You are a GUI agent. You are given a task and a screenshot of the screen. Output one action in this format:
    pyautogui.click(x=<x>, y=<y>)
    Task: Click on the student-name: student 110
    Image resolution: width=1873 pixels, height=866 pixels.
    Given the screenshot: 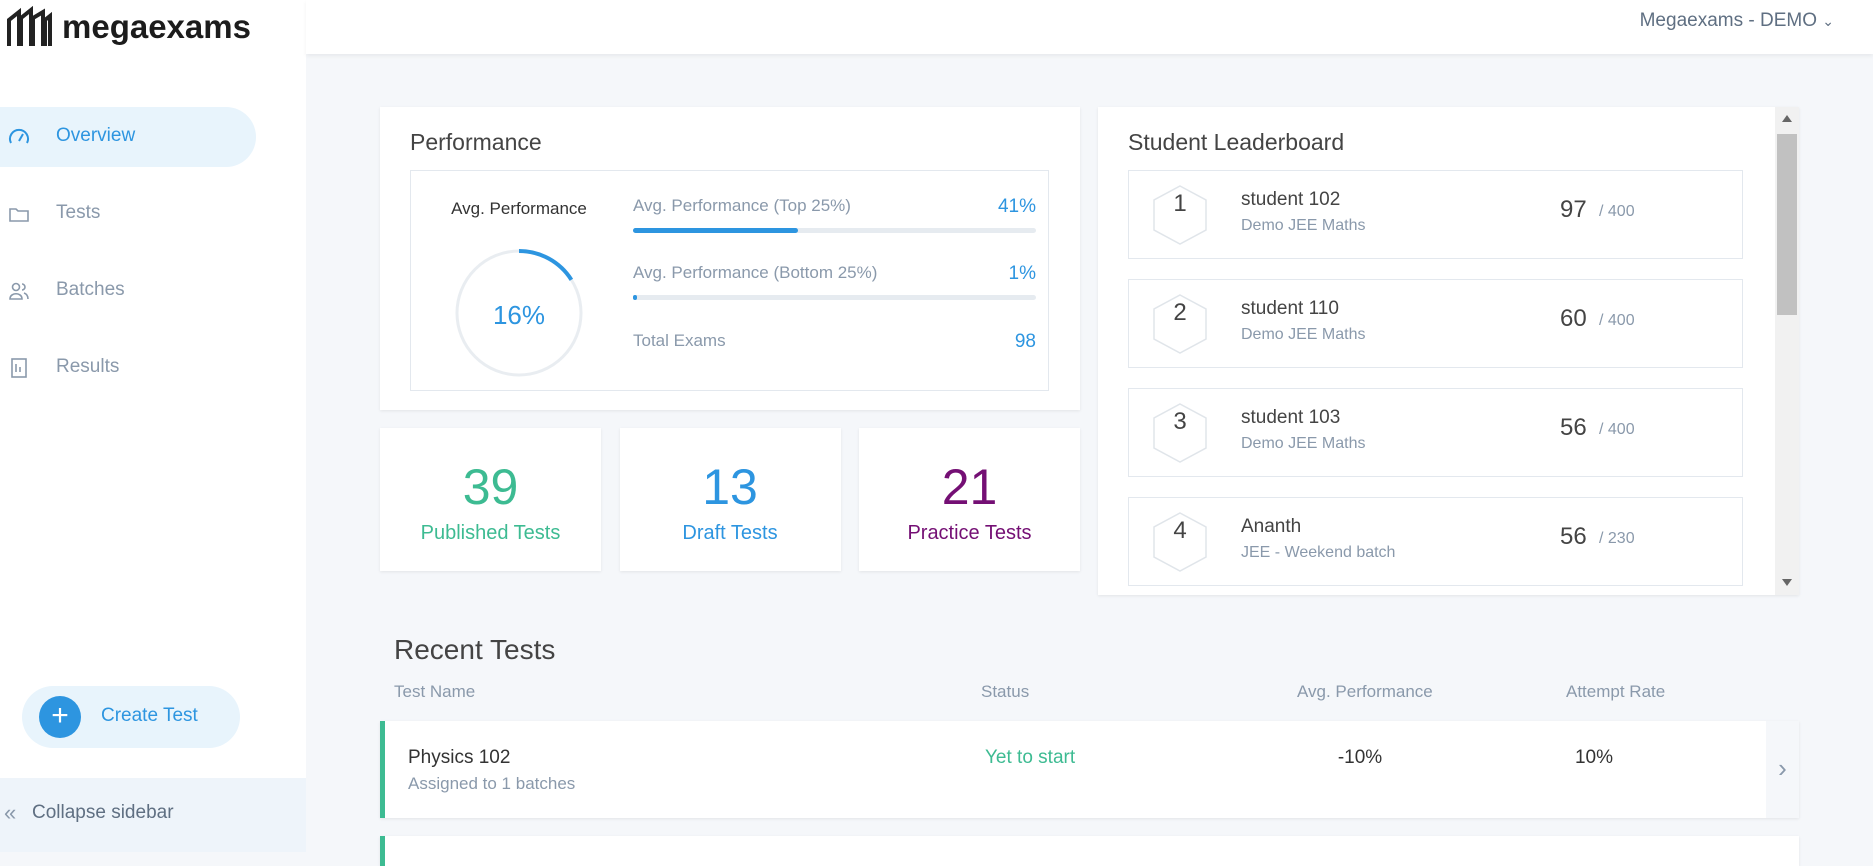 What is the action you would take?
    pyautogui.click(x=1290, y=308)
    